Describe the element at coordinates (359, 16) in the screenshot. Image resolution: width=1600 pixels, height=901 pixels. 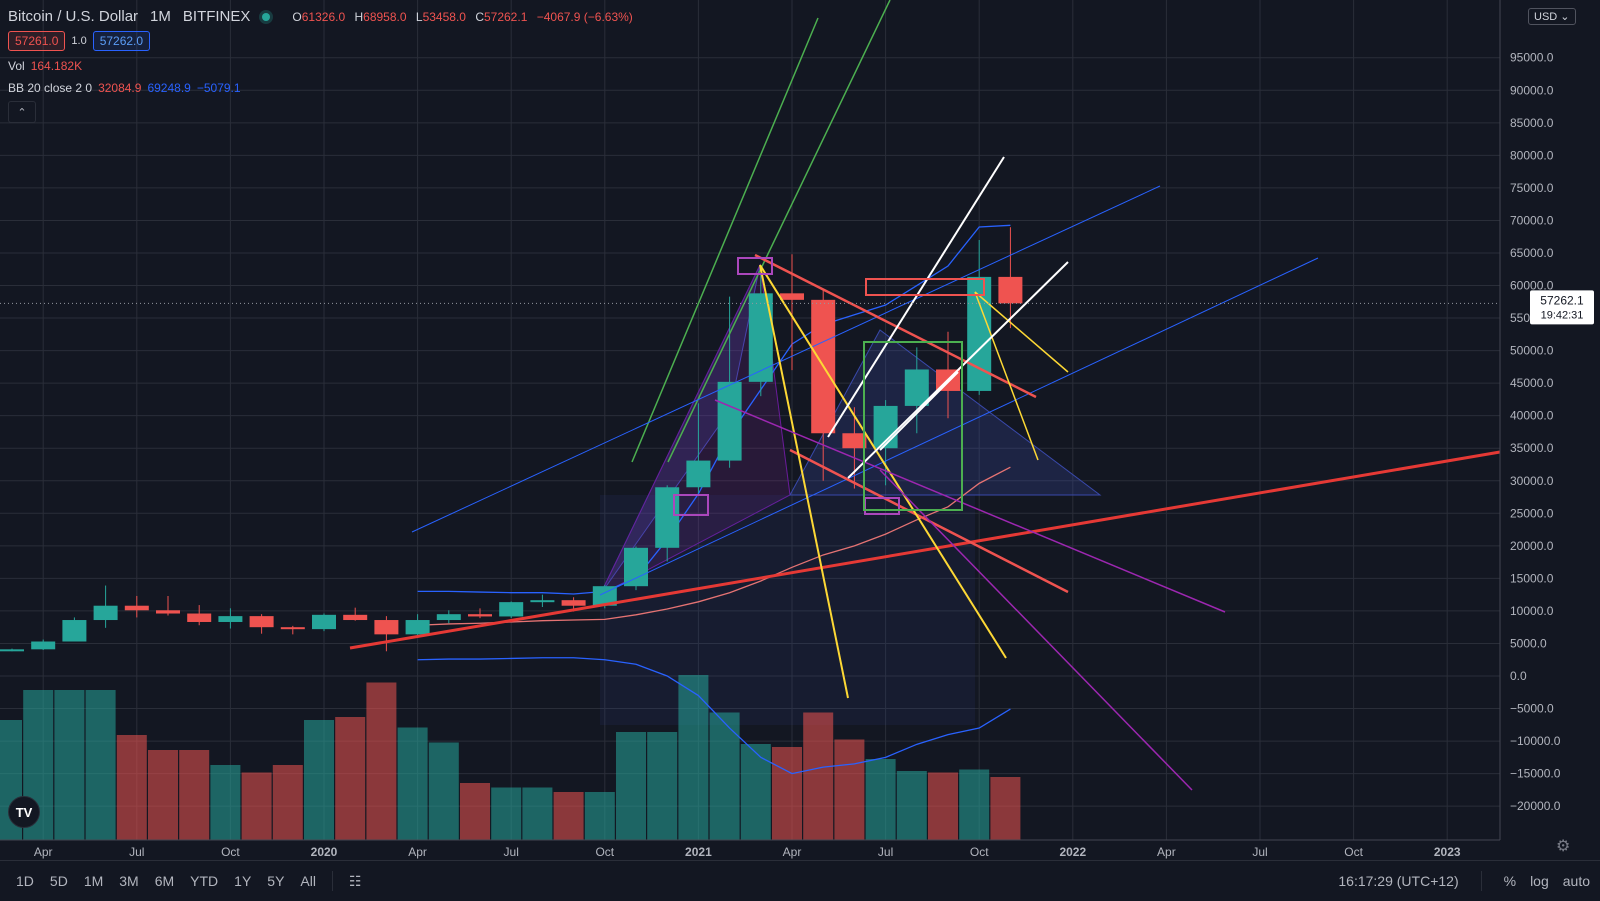
I see `high-label: H` at that location.